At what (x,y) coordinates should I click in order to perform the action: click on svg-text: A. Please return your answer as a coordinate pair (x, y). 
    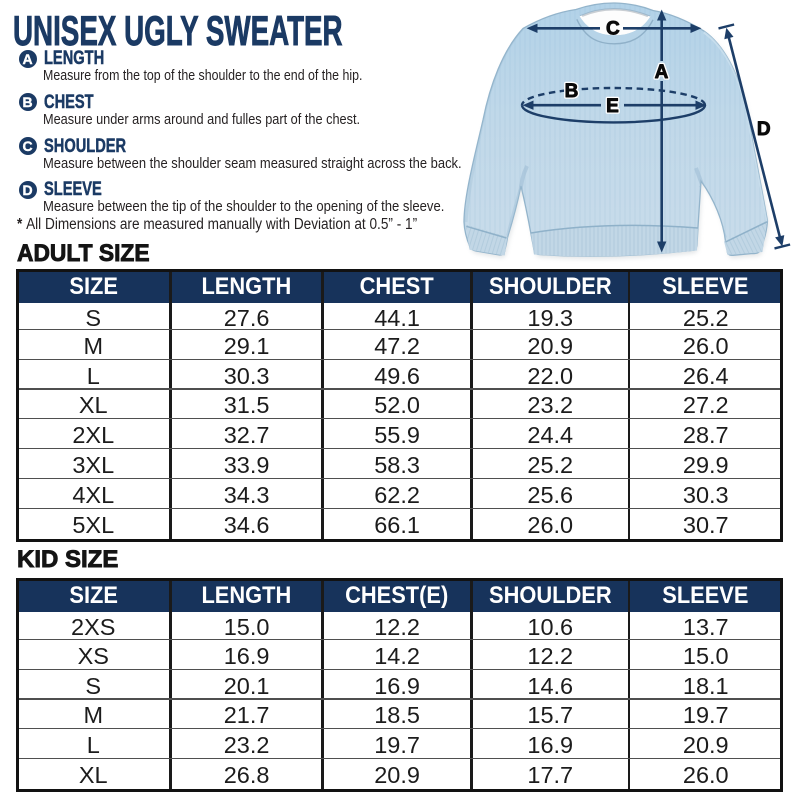
    Looking at the image, I should click on (662, 72).